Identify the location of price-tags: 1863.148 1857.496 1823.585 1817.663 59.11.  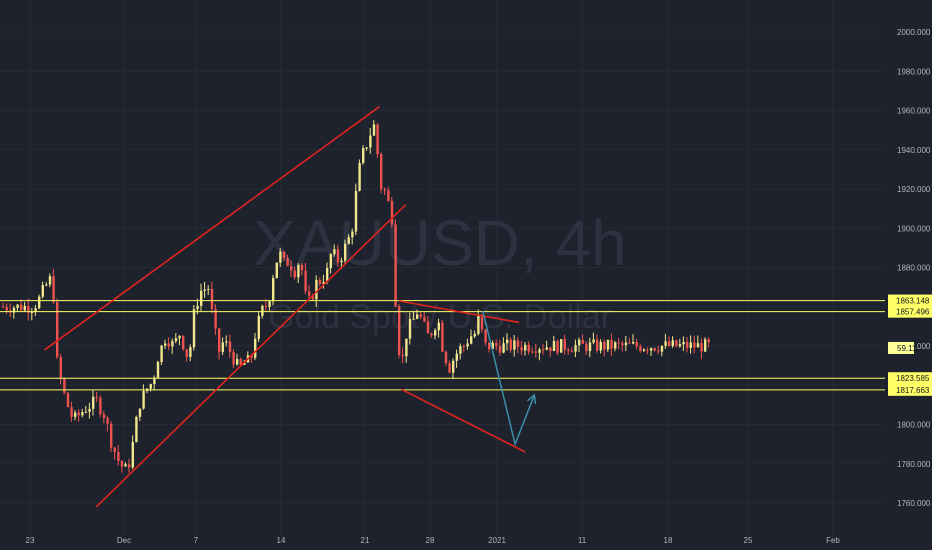
(910, 345).